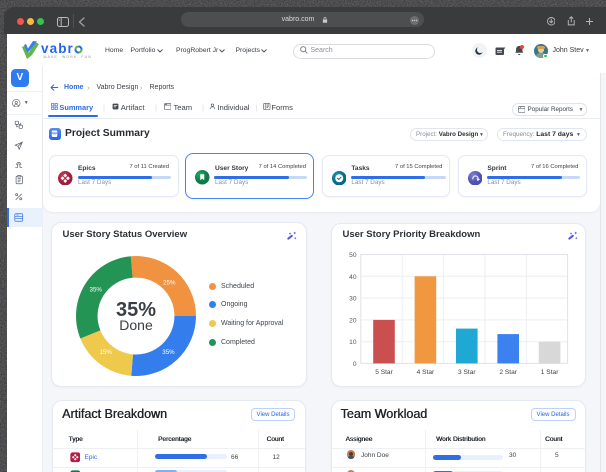 The height and width of the screenshot is (472, 606). Describe the element at coordinates (105, 352) in the screenshot. I see `svg-text: 15%` at that location.